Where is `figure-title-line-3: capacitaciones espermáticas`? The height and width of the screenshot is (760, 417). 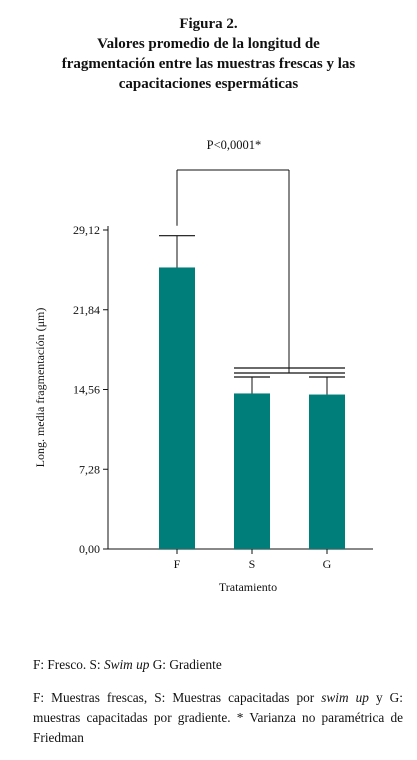
figure-title-line-3: capacitaciones espermáticas is located at coordinates (208, 84).